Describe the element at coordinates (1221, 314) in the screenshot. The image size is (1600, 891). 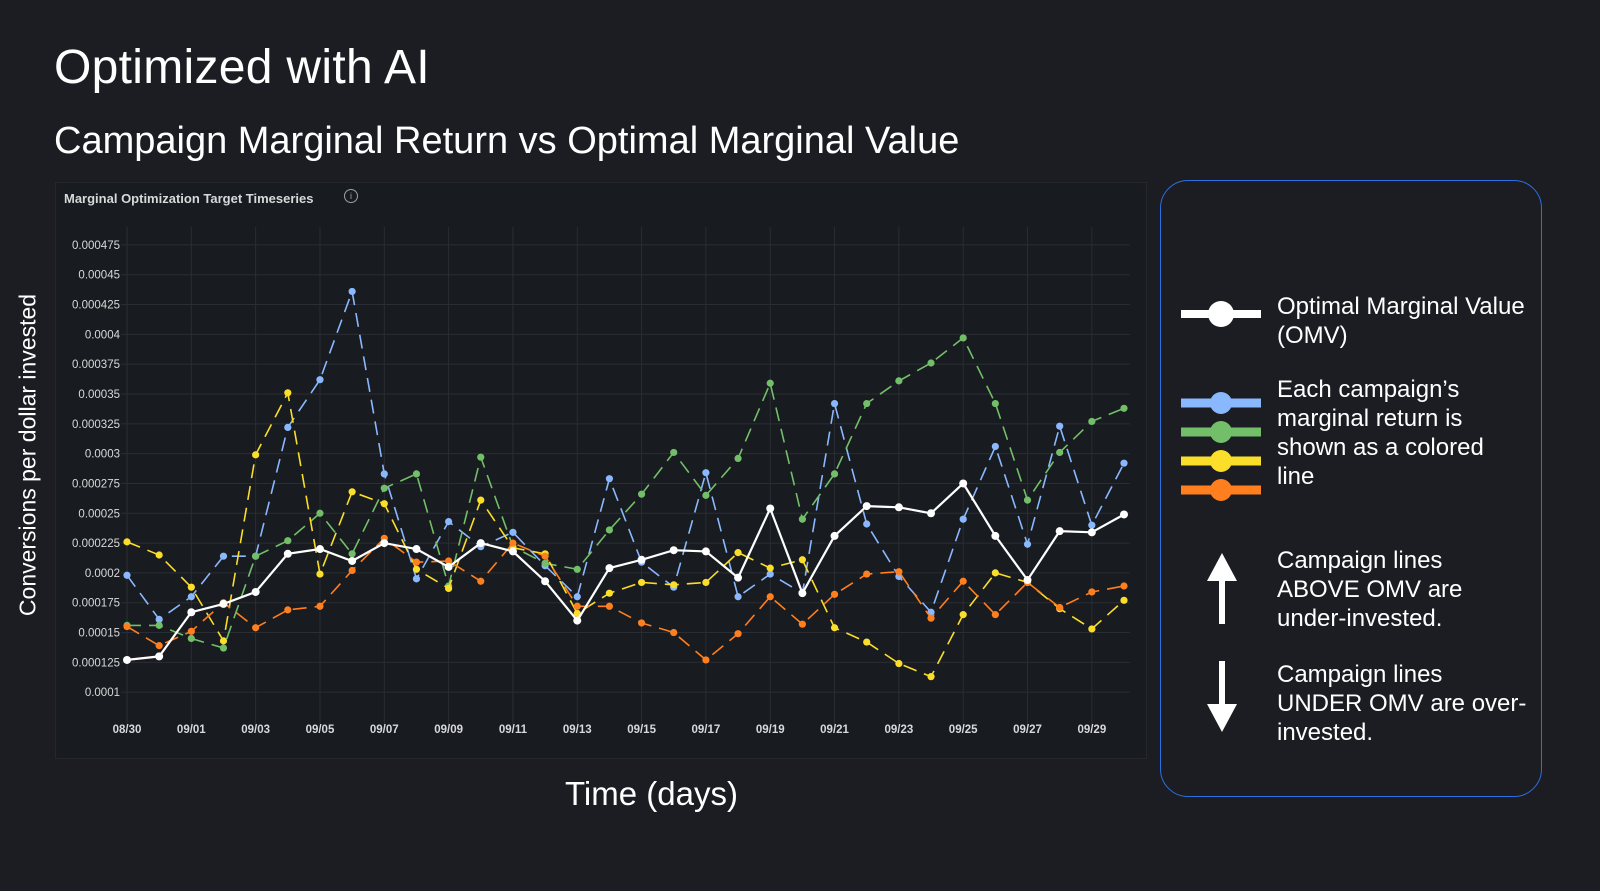
I see `omv-swatch` at that location.